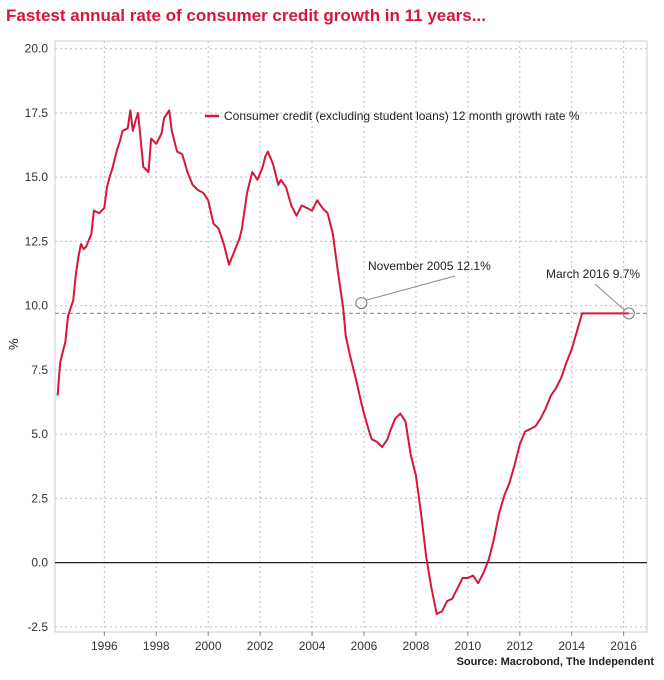 This screenshot has height=680, width=664. I want to click on y-tick-label: 12.5, so click(37, 241).